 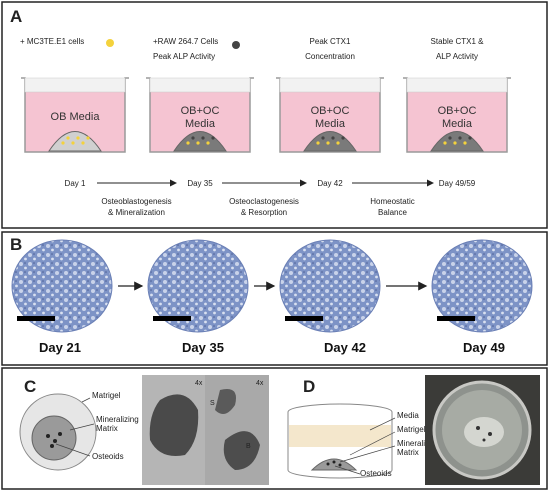 I want to click on day-label: Day 49/59, so click(x=457, y=183).